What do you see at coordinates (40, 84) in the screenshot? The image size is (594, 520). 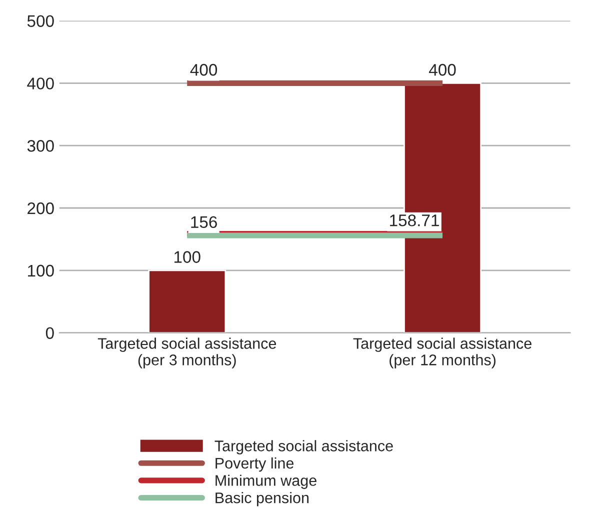 I see `y-tick-label: 400` at bounding box center [40, 84].